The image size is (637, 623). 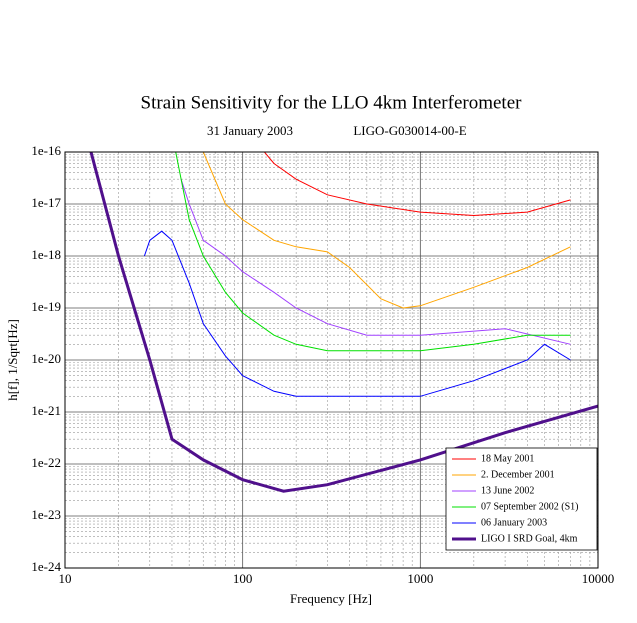 I want to click on y-tick-label: 1e-23, so click(x=46, y=514).